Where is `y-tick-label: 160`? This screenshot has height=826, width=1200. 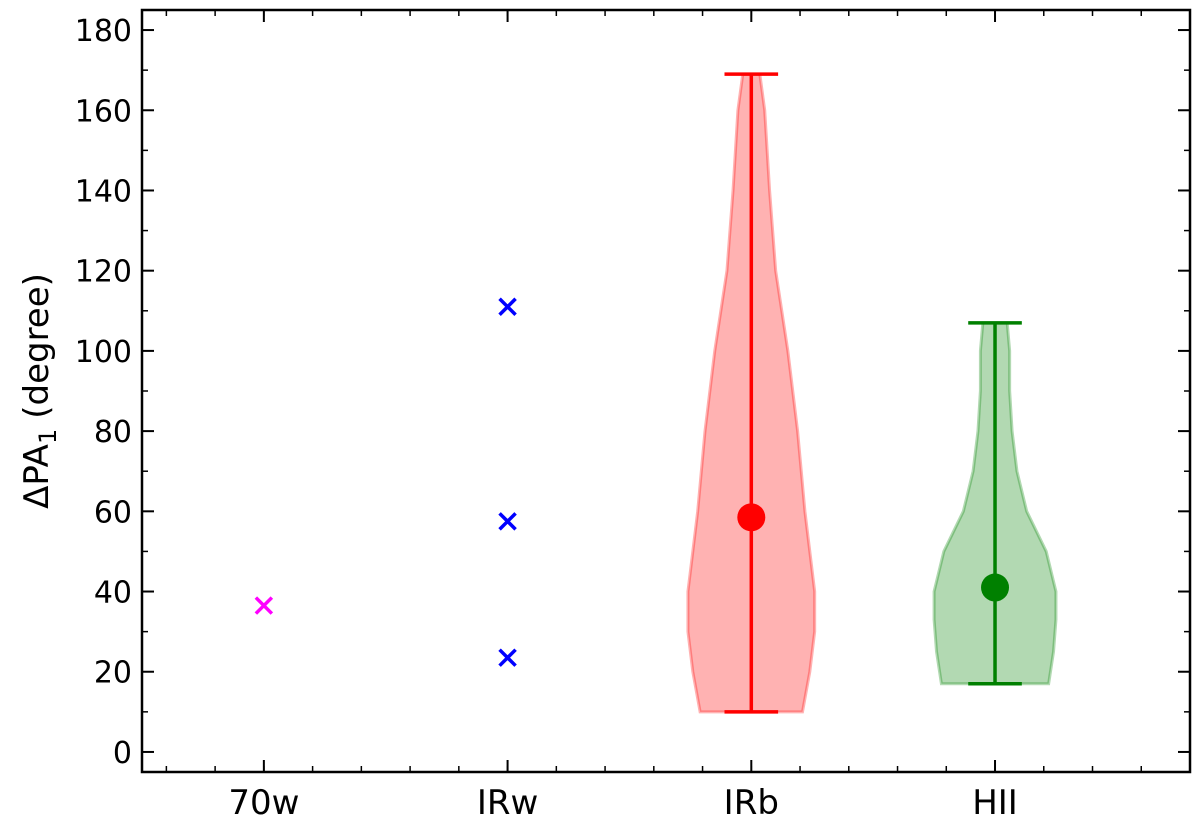
y-tick-label: 160 is located at coordinates (103, 111).